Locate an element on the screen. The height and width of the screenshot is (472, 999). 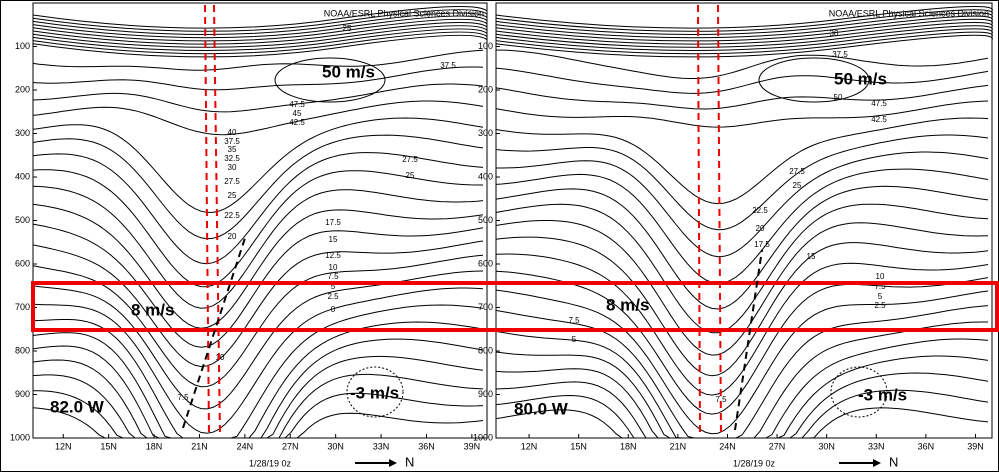
y-tick-label: 100 is located at coordinates (485, 46).